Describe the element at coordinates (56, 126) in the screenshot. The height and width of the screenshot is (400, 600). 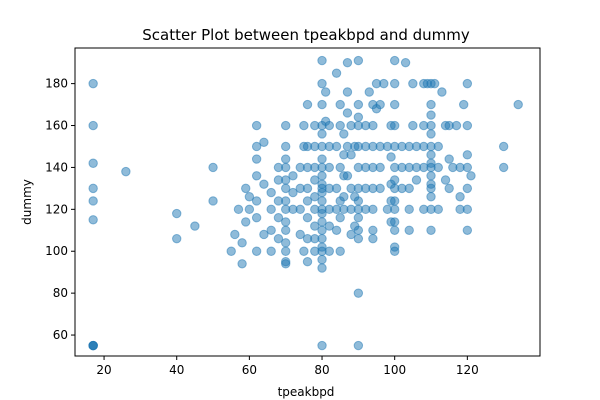
I see `y-tick-label: 160` at that location.